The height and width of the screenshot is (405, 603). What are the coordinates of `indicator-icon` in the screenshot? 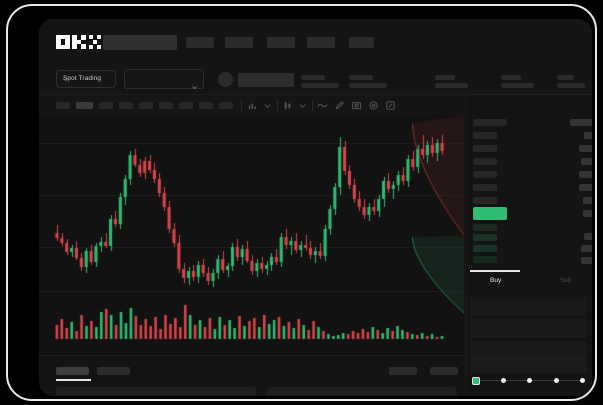 It's located at (252, 105).